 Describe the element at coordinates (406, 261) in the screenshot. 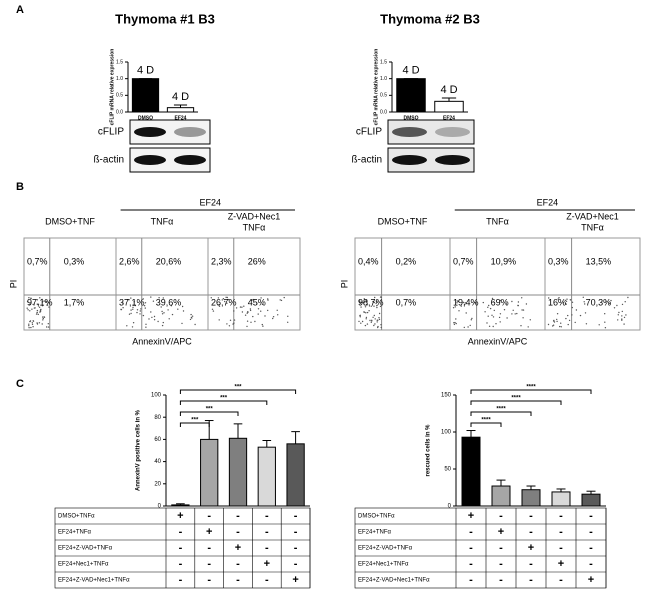

I see `quadrant-value: 0,2%` at that location.